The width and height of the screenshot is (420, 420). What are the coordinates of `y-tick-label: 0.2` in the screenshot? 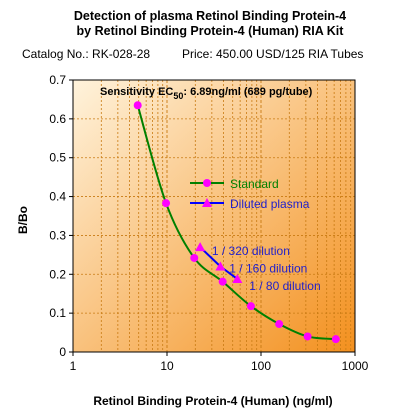 It's located at (57, 274).